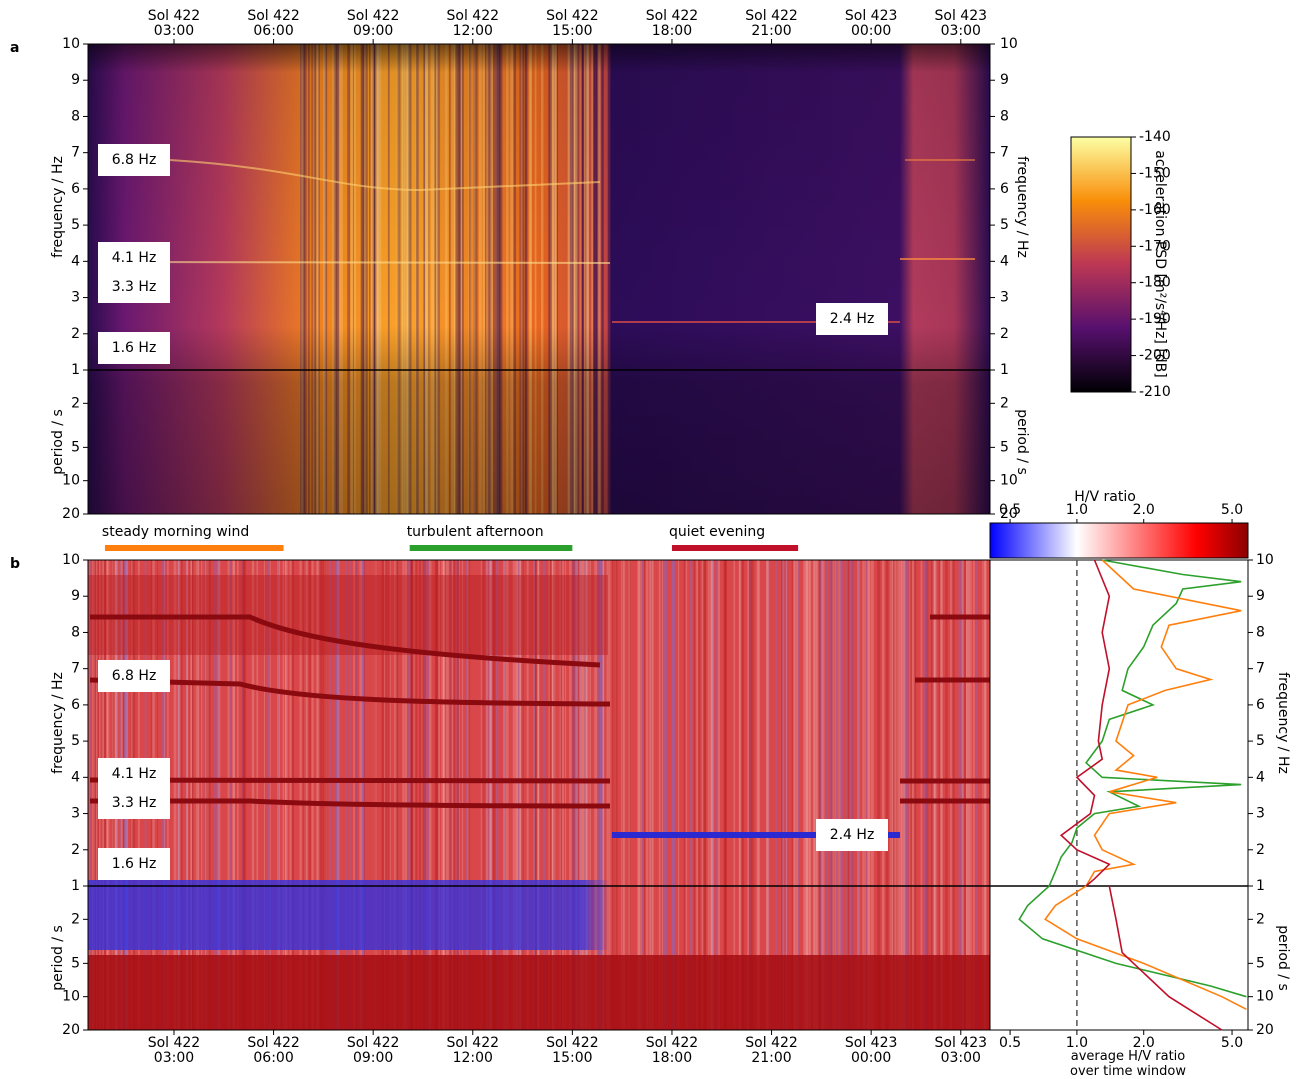 The width and height of the screenshot is (1298, 1079). What do you see at coordinates (1004, 370) in the screenshot?
I see `y-tick-label: 1` at bounding box center [1004, 370].